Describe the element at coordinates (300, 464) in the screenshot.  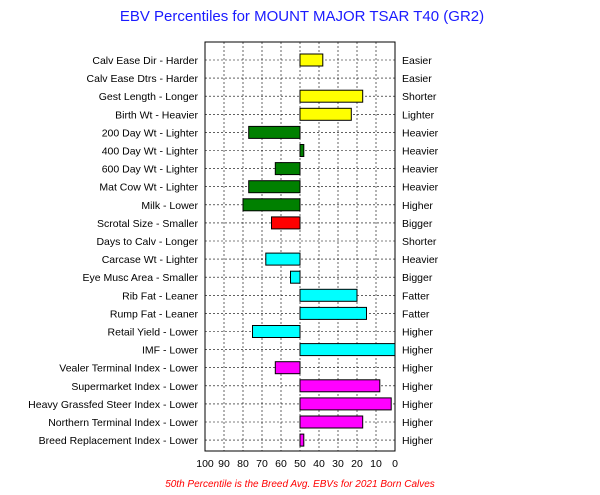
I see `x-tick-label: 50` at that location.